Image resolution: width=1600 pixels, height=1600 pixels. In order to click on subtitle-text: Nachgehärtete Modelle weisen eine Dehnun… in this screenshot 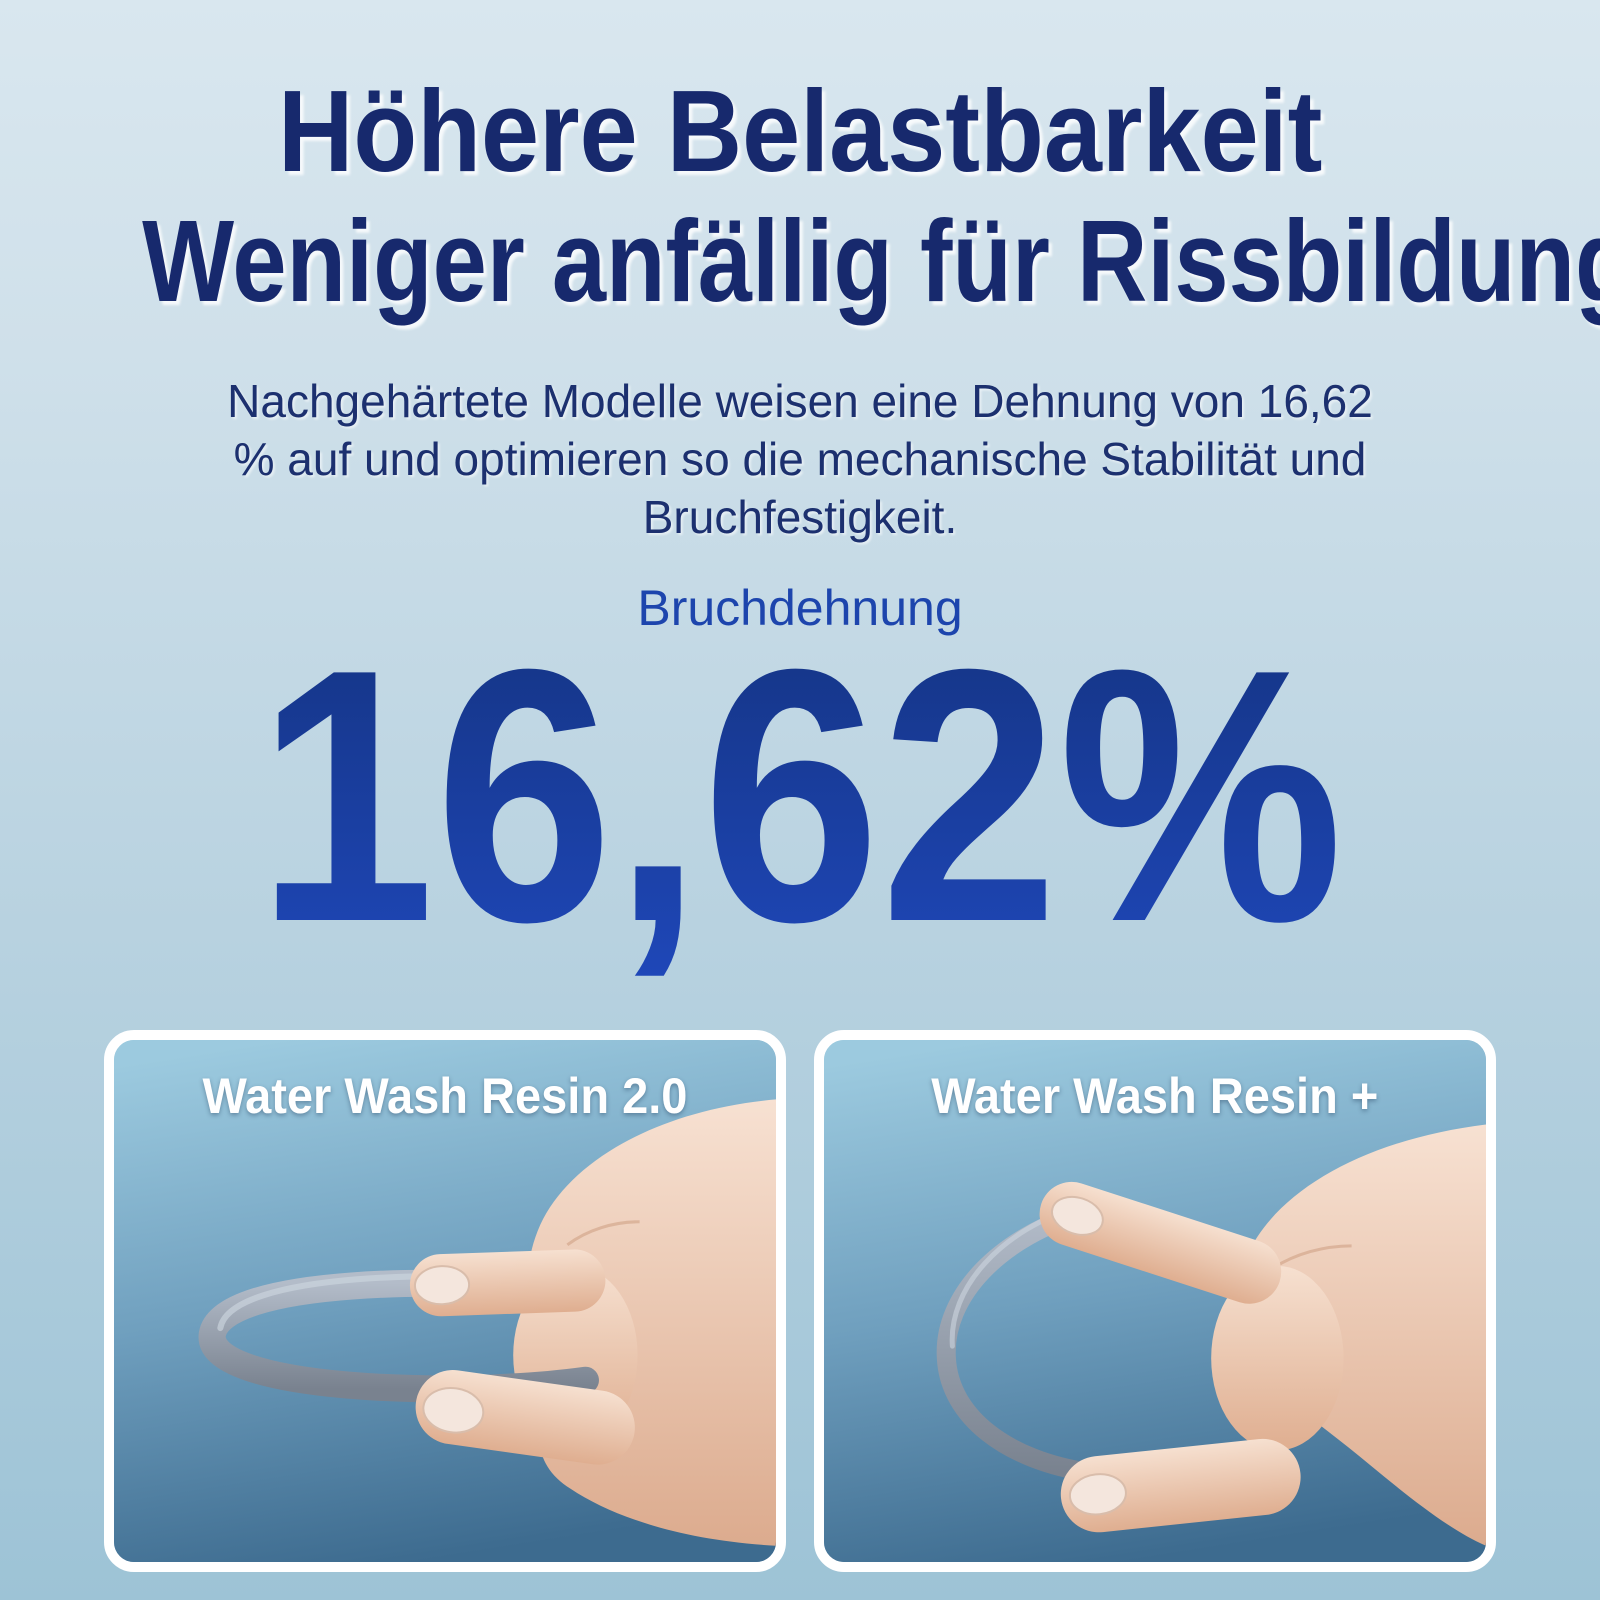, I will do `click(800, 459)`.